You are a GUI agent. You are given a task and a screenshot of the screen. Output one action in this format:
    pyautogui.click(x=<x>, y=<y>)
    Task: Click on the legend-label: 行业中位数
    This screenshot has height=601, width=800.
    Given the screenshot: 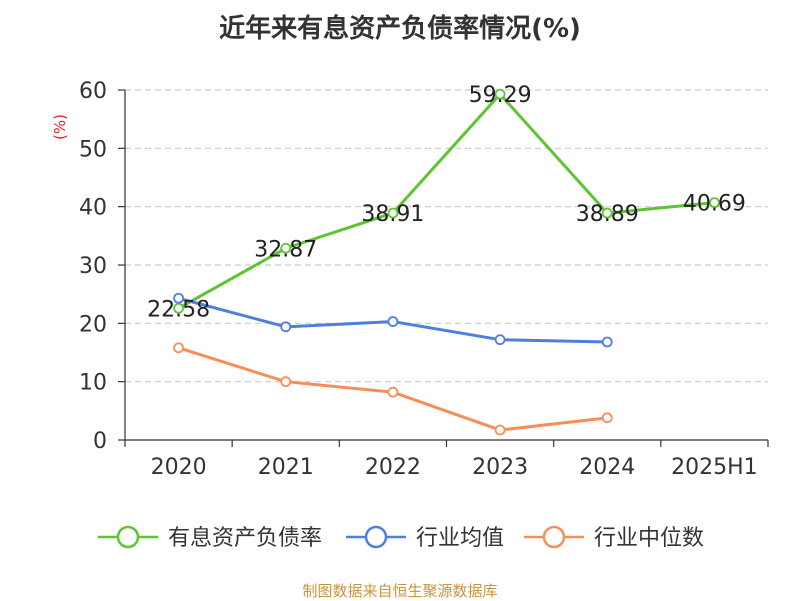 What is the action you would take?
    pyautogui.click(x=649, y=538)
    